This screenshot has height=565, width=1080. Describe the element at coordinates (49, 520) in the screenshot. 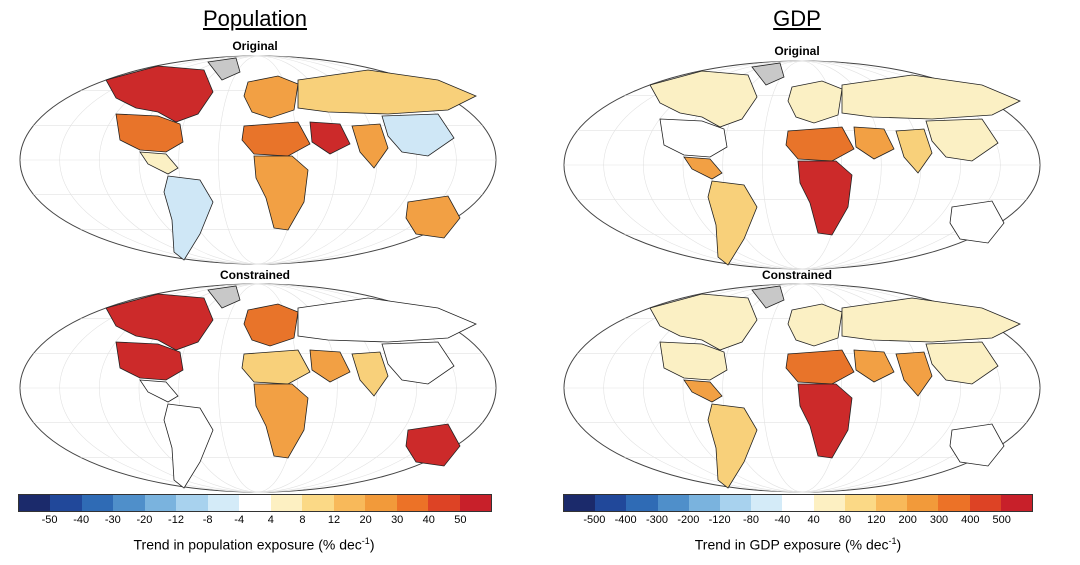

I see `colorbar-tick-label: -50` at that location.